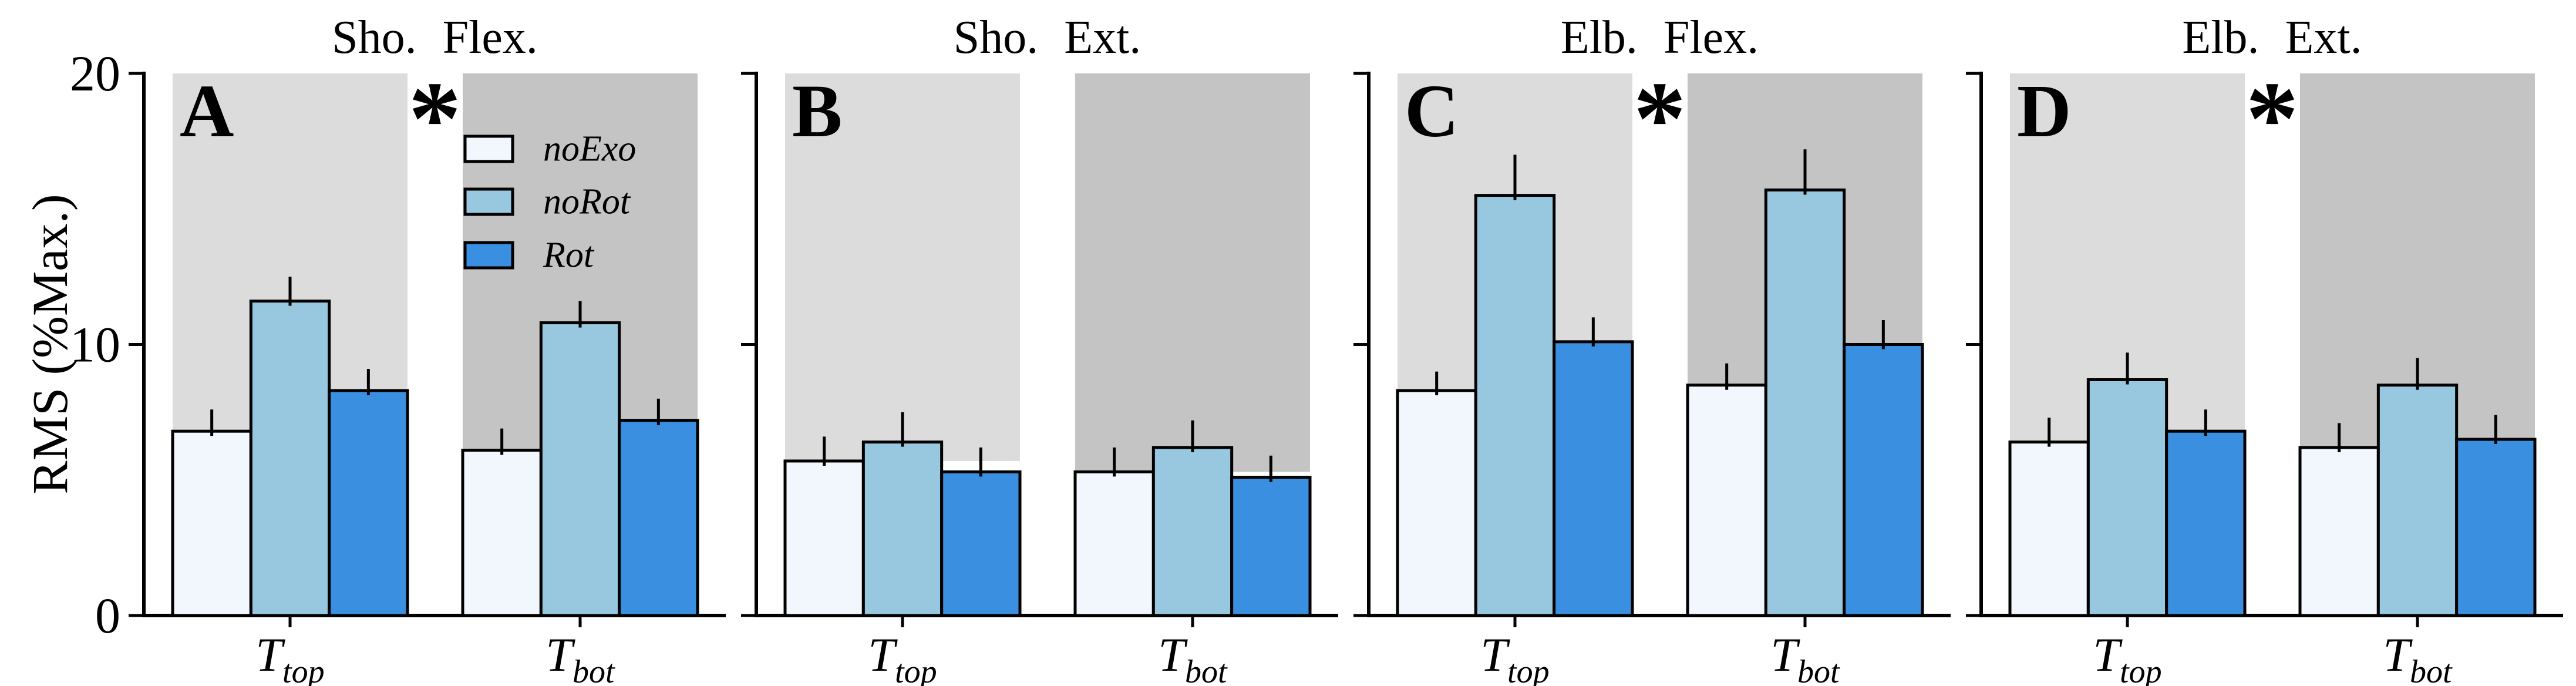  Describe the element at coordinates (488, 148) in the screenshot. I see `legend-swatch-noExo` at that location.